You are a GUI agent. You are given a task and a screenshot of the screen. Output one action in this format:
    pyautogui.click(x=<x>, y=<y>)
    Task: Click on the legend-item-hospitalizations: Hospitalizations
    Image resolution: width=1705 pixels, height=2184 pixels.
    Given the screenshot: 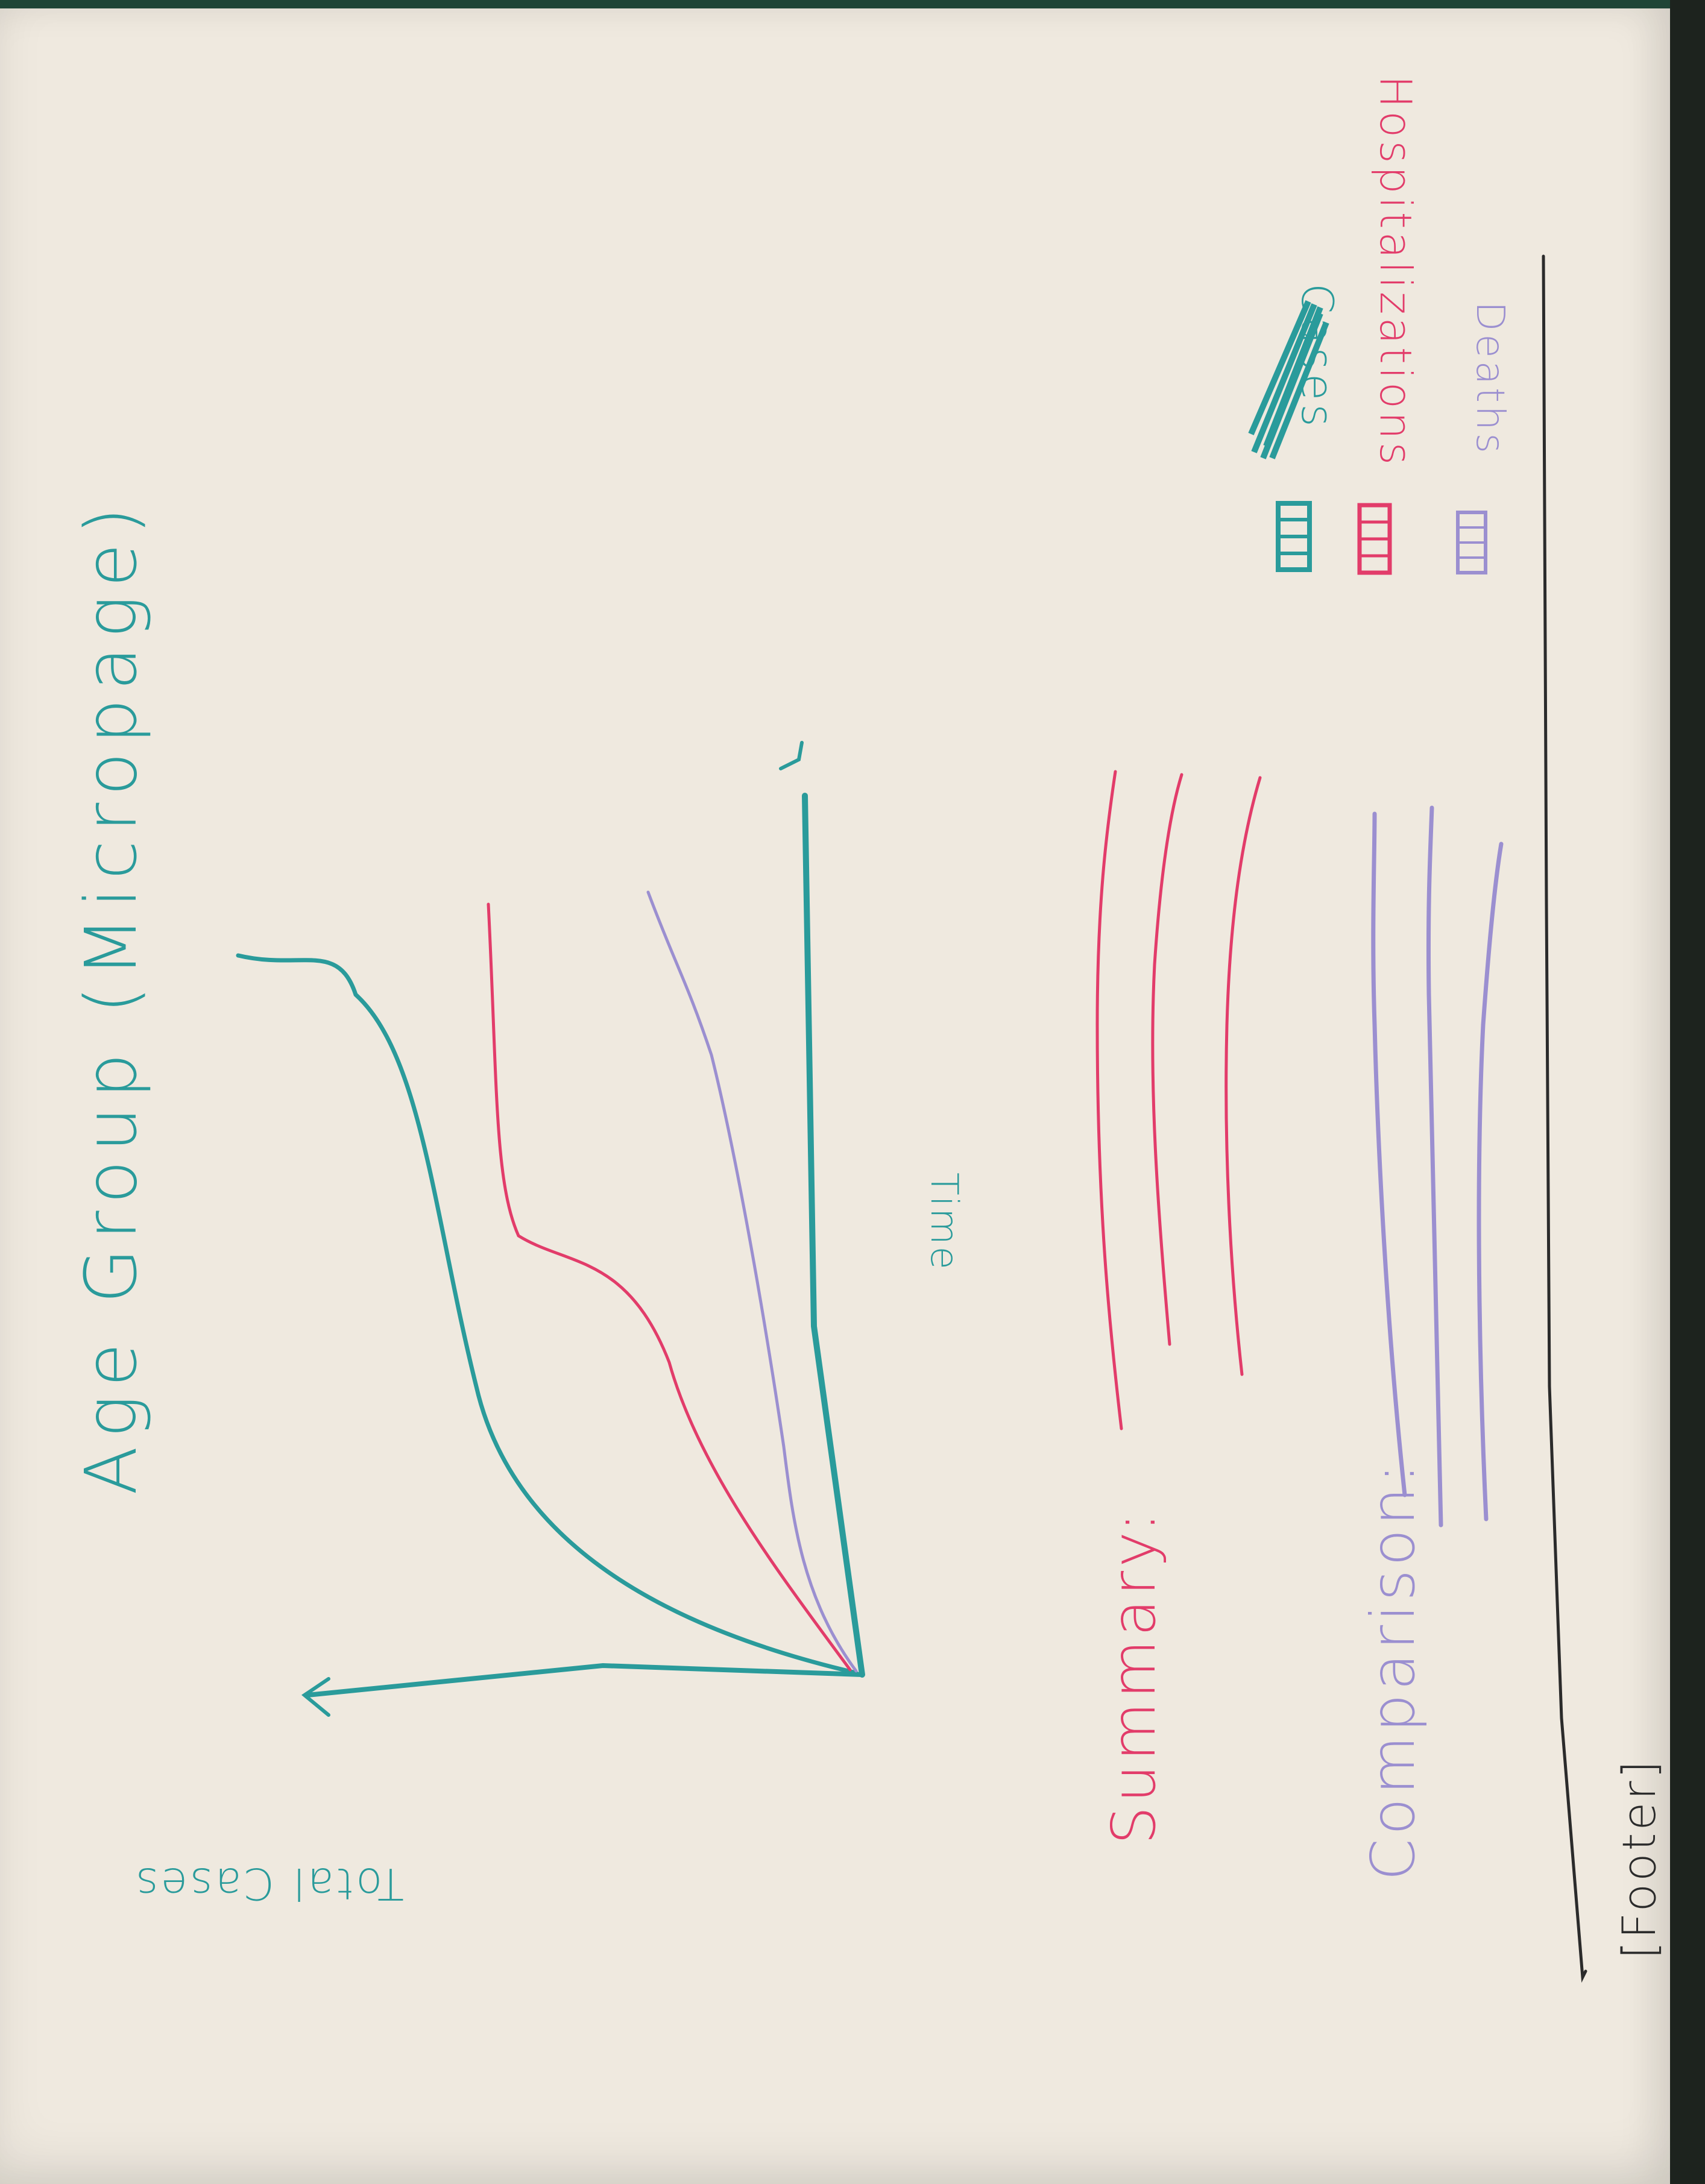 What is the action you would take?
    pyautogui.click(x=1389, y=325)
    